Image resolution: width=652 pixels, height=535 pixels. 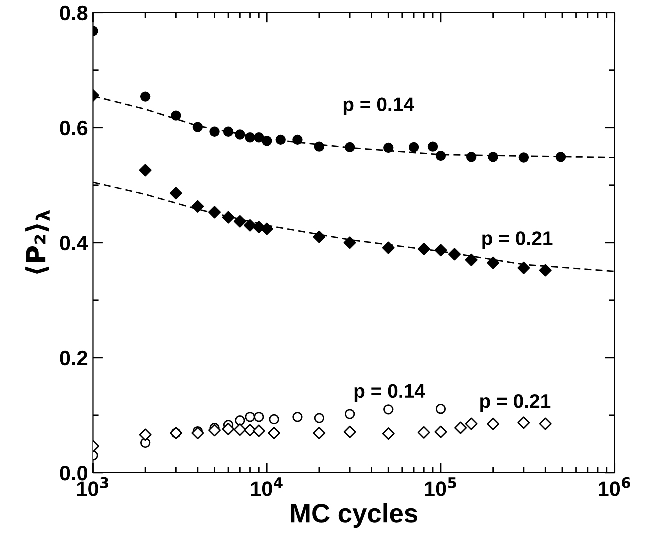 What do you see at coordinates (267, 487) in the screenshot?
I see `x-tick-label: 10$^{4}$` at bounding box center [267, 487].